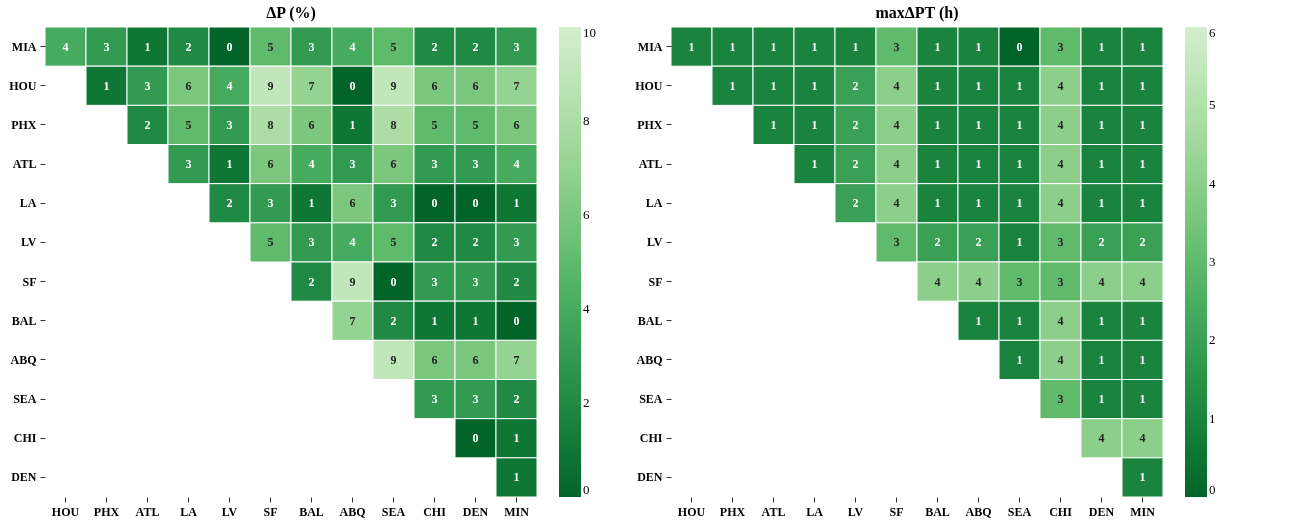 This screenshot has width=1291, height=531. I want to click on color-bar-label: 6, so click(586, 214).